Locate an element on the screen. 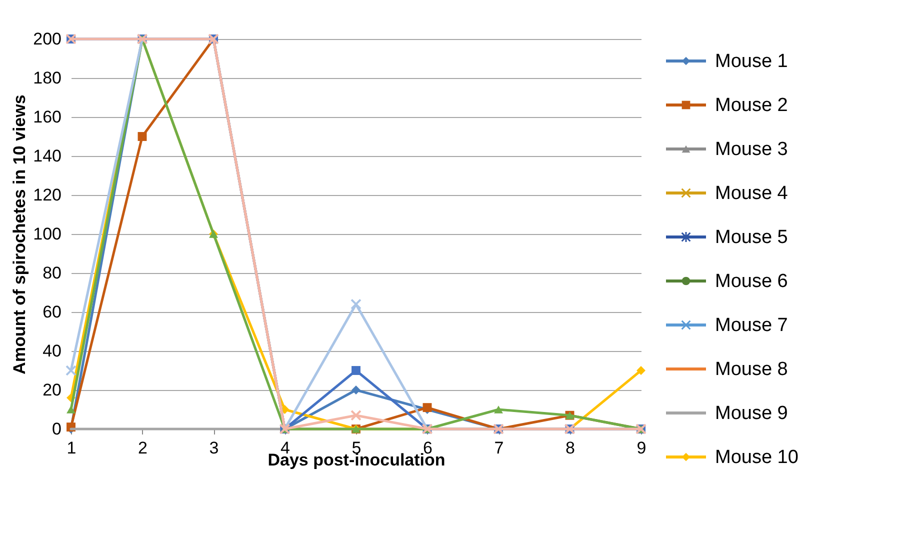 The width and height of the screenshot is (914, 542). x-tick-label: 1 is located at coordinates (71, 448).